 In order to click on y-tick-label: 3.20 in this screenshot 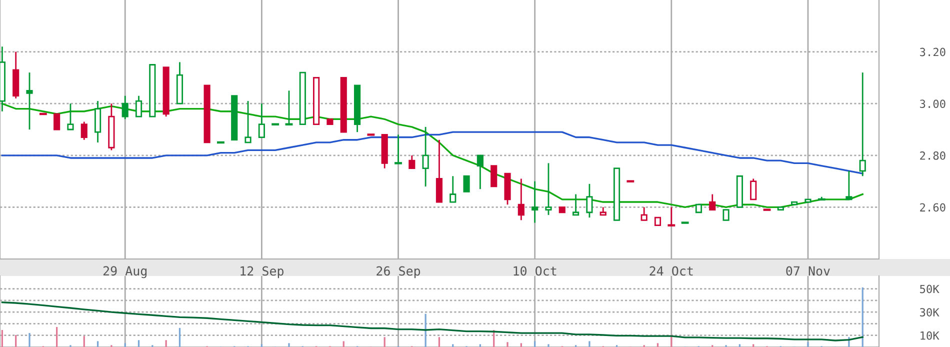, I will do `click(933, 52)`.